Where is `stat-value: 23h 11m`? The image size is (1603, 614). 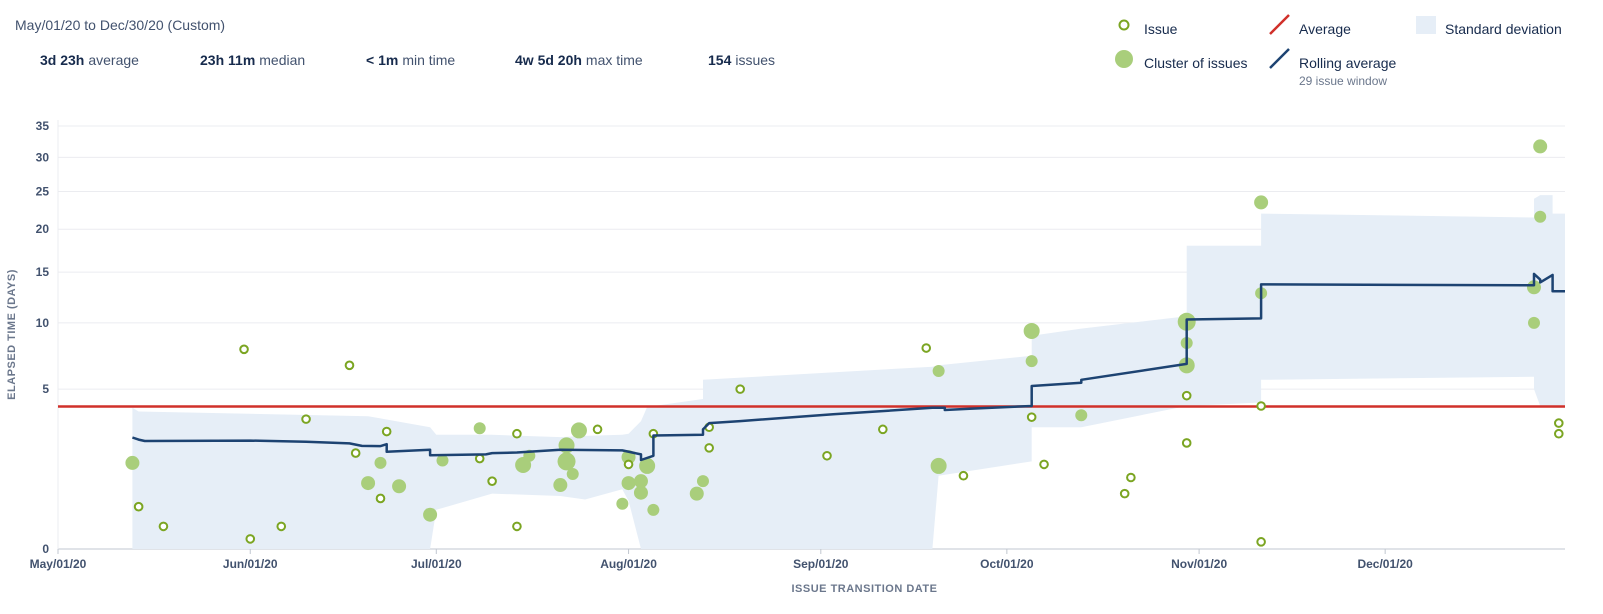
stat-value: 23h 11m is located at coordinates (228, 60).